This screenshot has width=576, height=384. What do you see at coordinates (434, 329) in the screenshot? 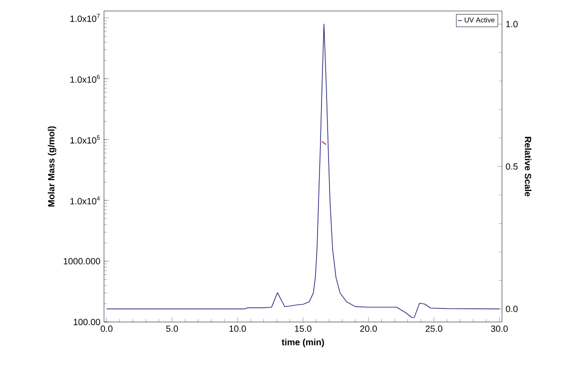
I see `x-tick-label: 25.0` at bounding box center [434, 329].